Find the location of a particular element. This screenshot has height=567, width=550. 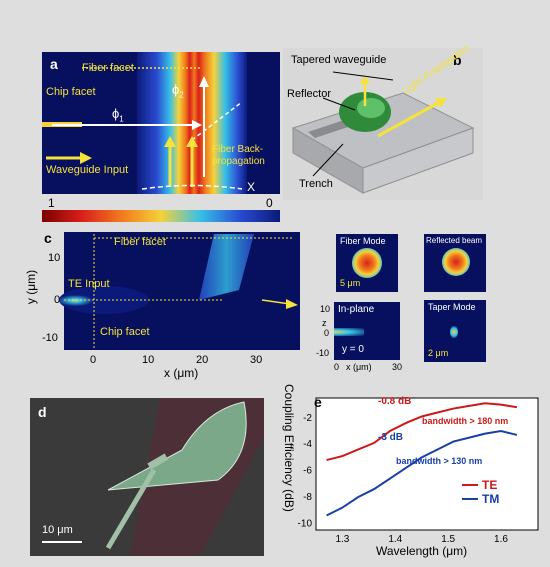

trench-text: Trench is located at coordinates (316, 184).